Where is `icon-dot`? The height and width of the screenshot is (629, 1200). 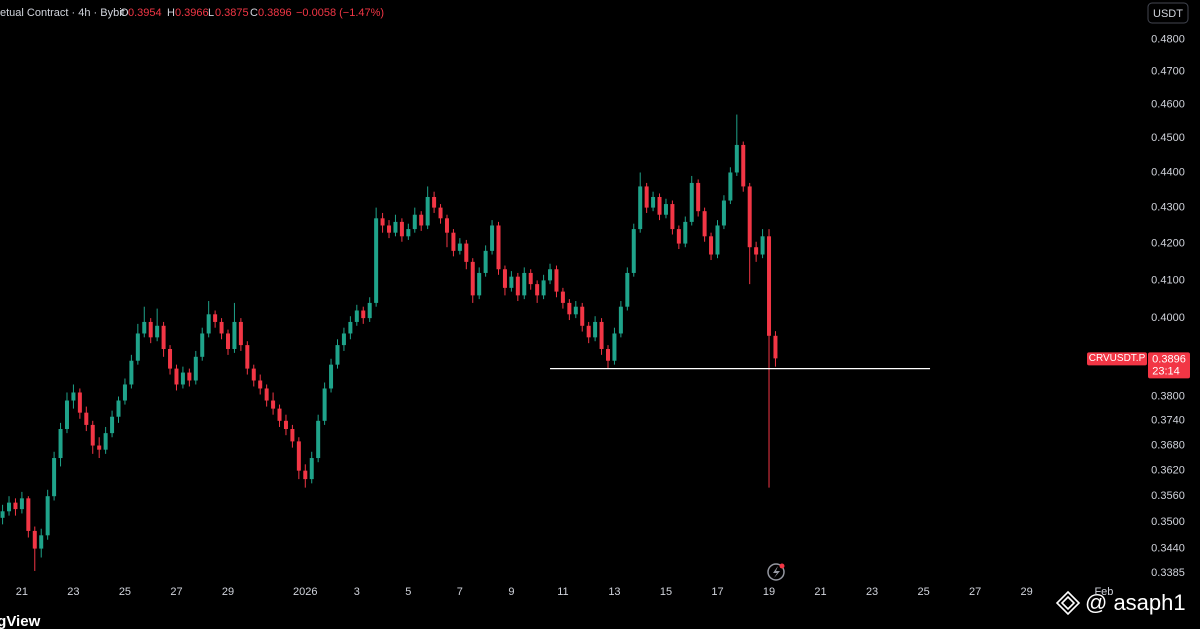
icon-dot is located at coordinates (782, 566).